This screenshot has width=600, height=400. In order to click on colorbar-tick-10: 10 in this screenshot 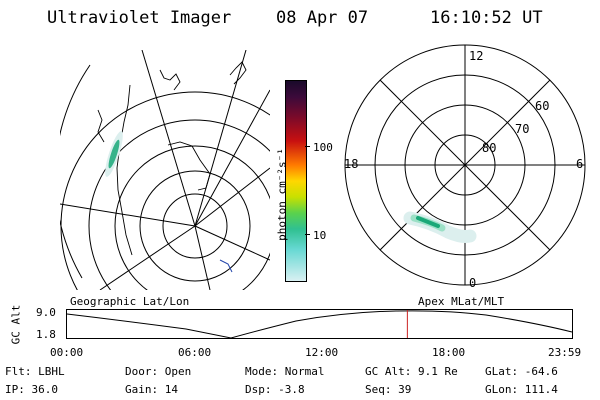, I will do `click(320, 235)`.